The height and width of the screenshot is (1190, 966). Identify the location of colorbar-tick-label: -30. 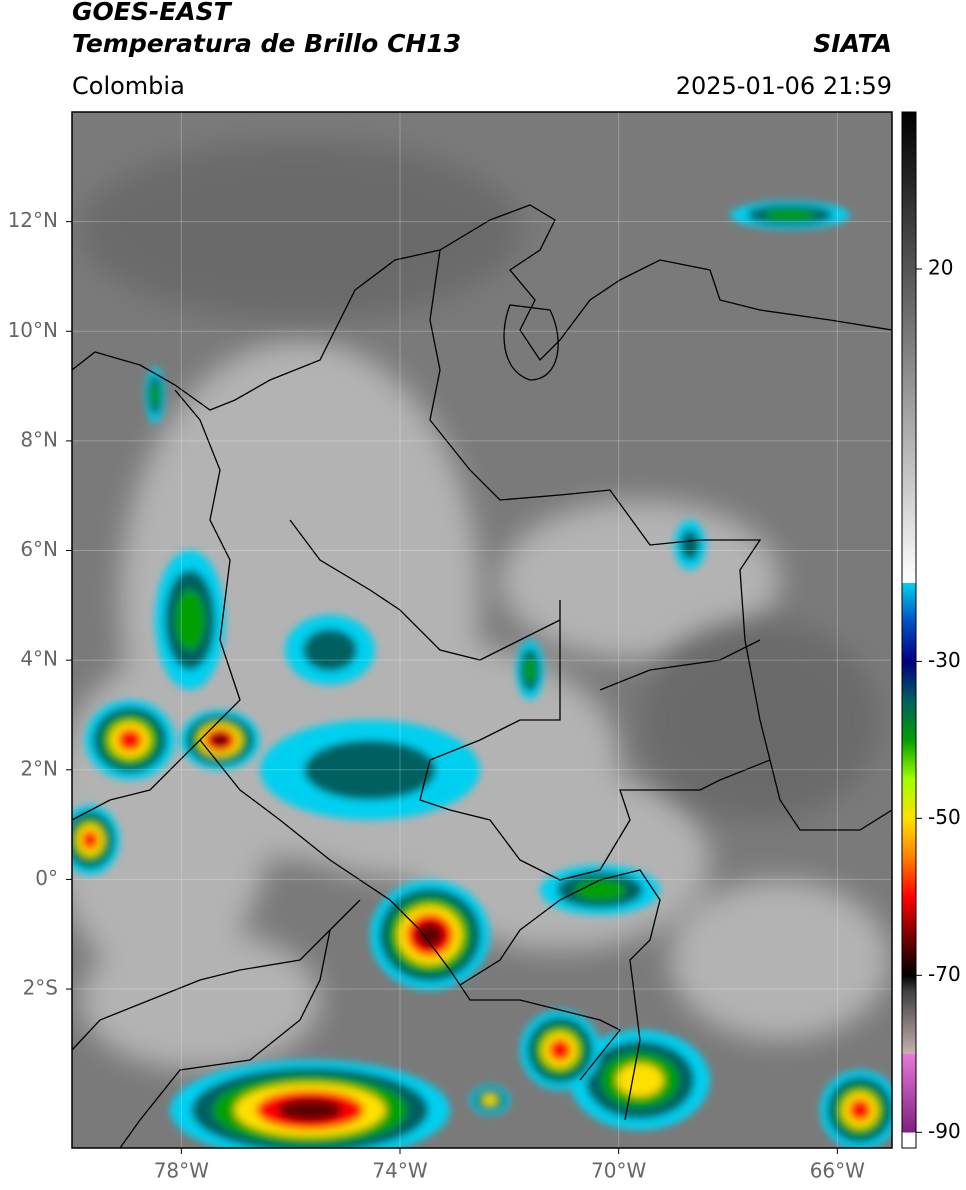
(944, 660).